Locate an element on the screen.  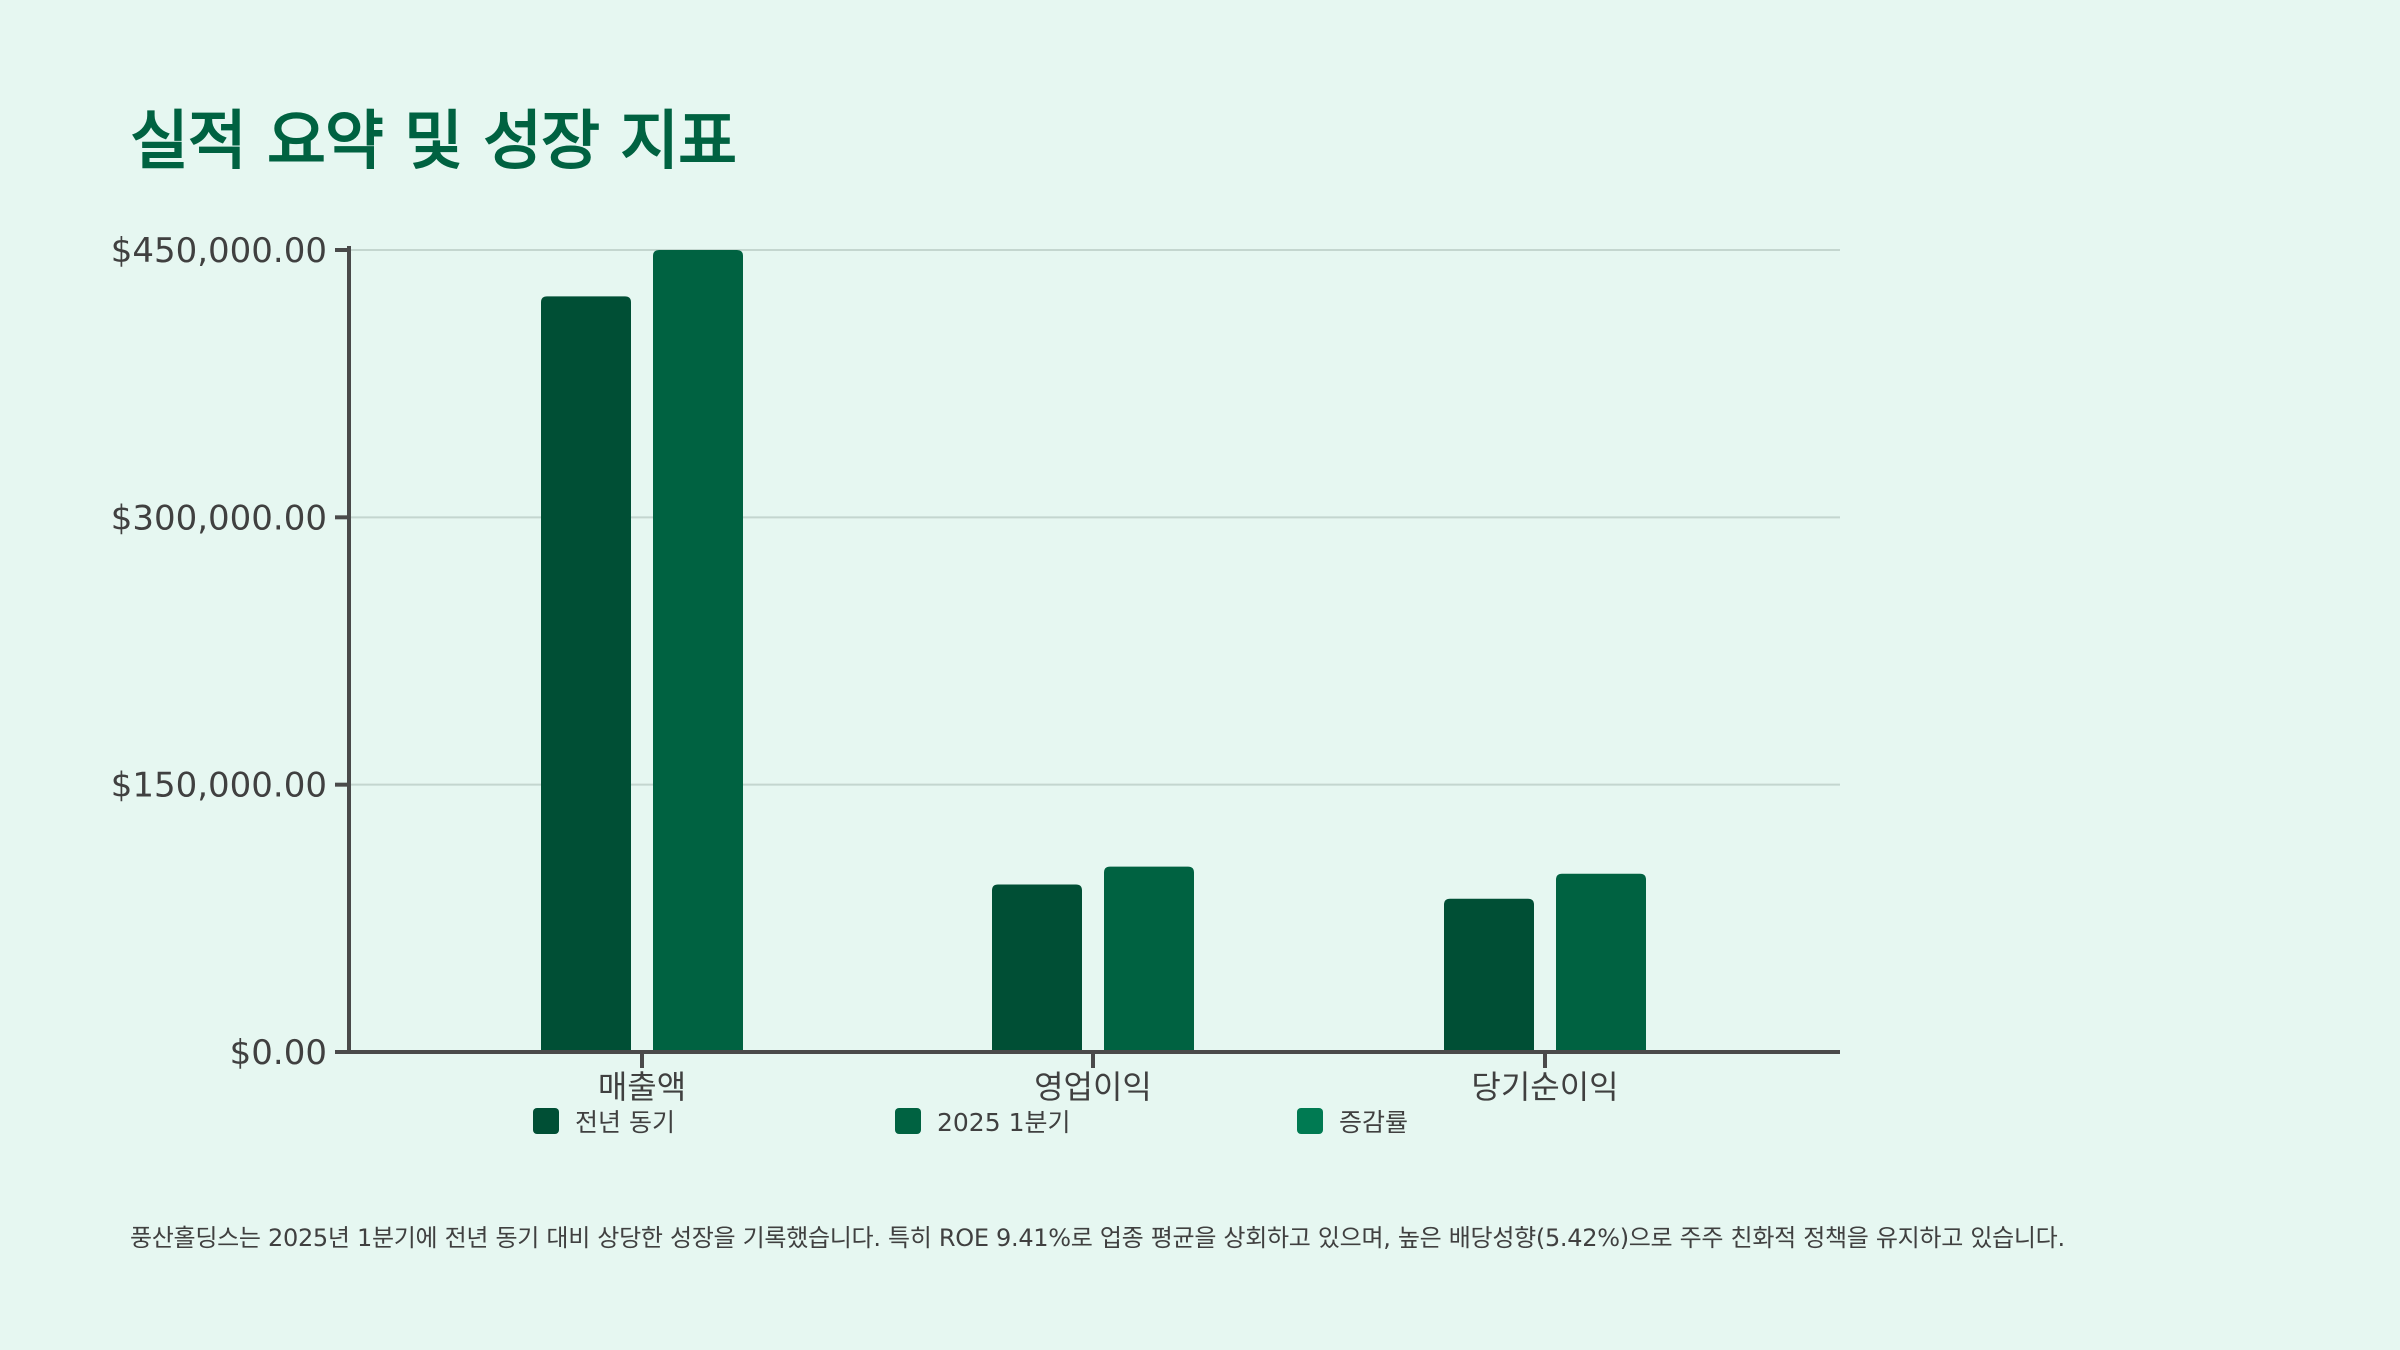
legend-label: 2025 1분기 is located at coordinates (1004, 1122).